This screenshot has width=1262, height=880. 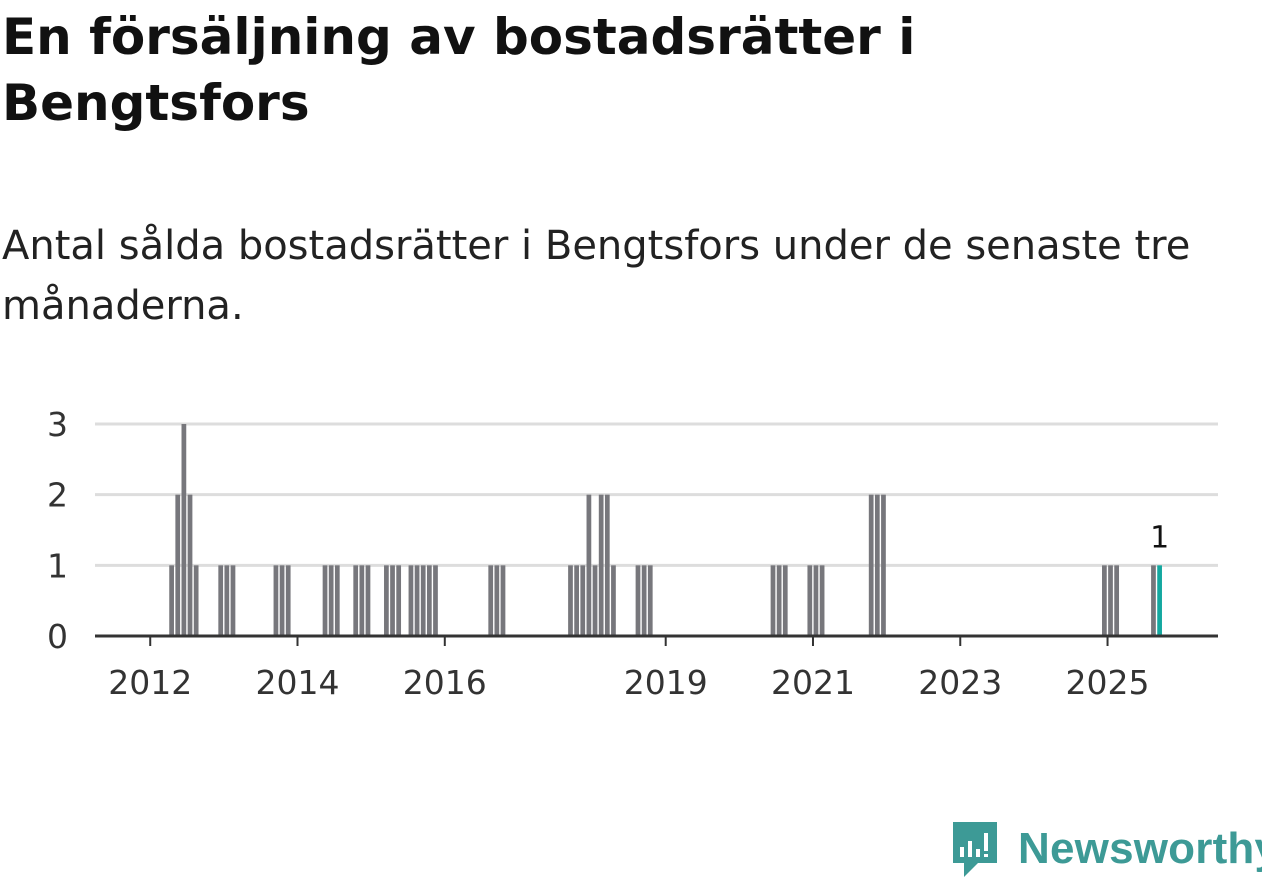 I want to click on highlight-value-label: 1, so click(x=1159, y=537).